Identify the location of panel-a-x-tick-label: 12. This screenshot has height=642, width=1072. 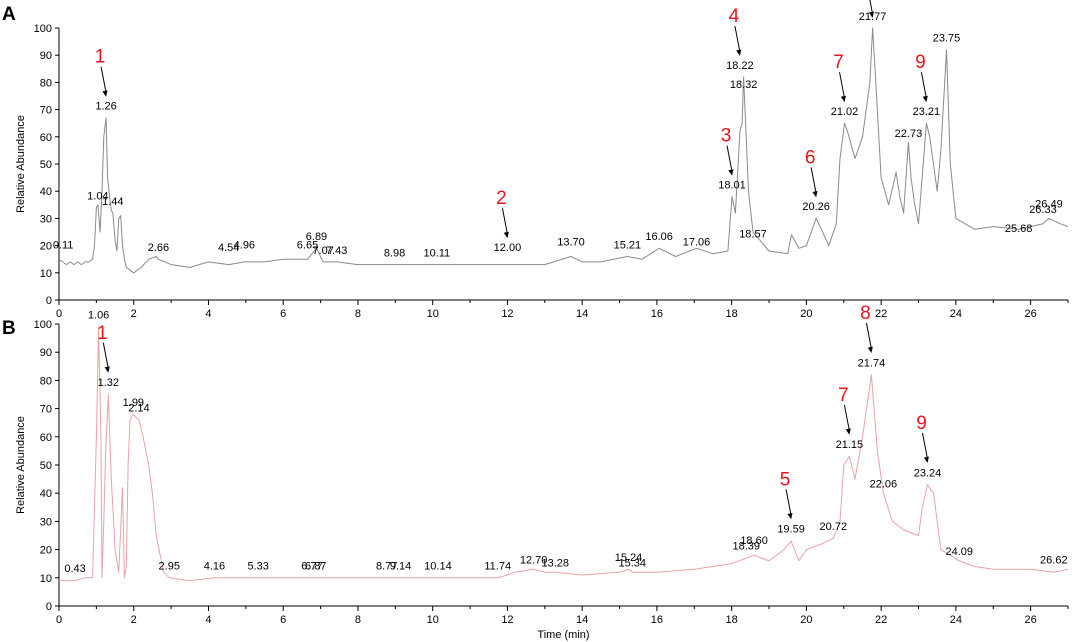
(507, 314).